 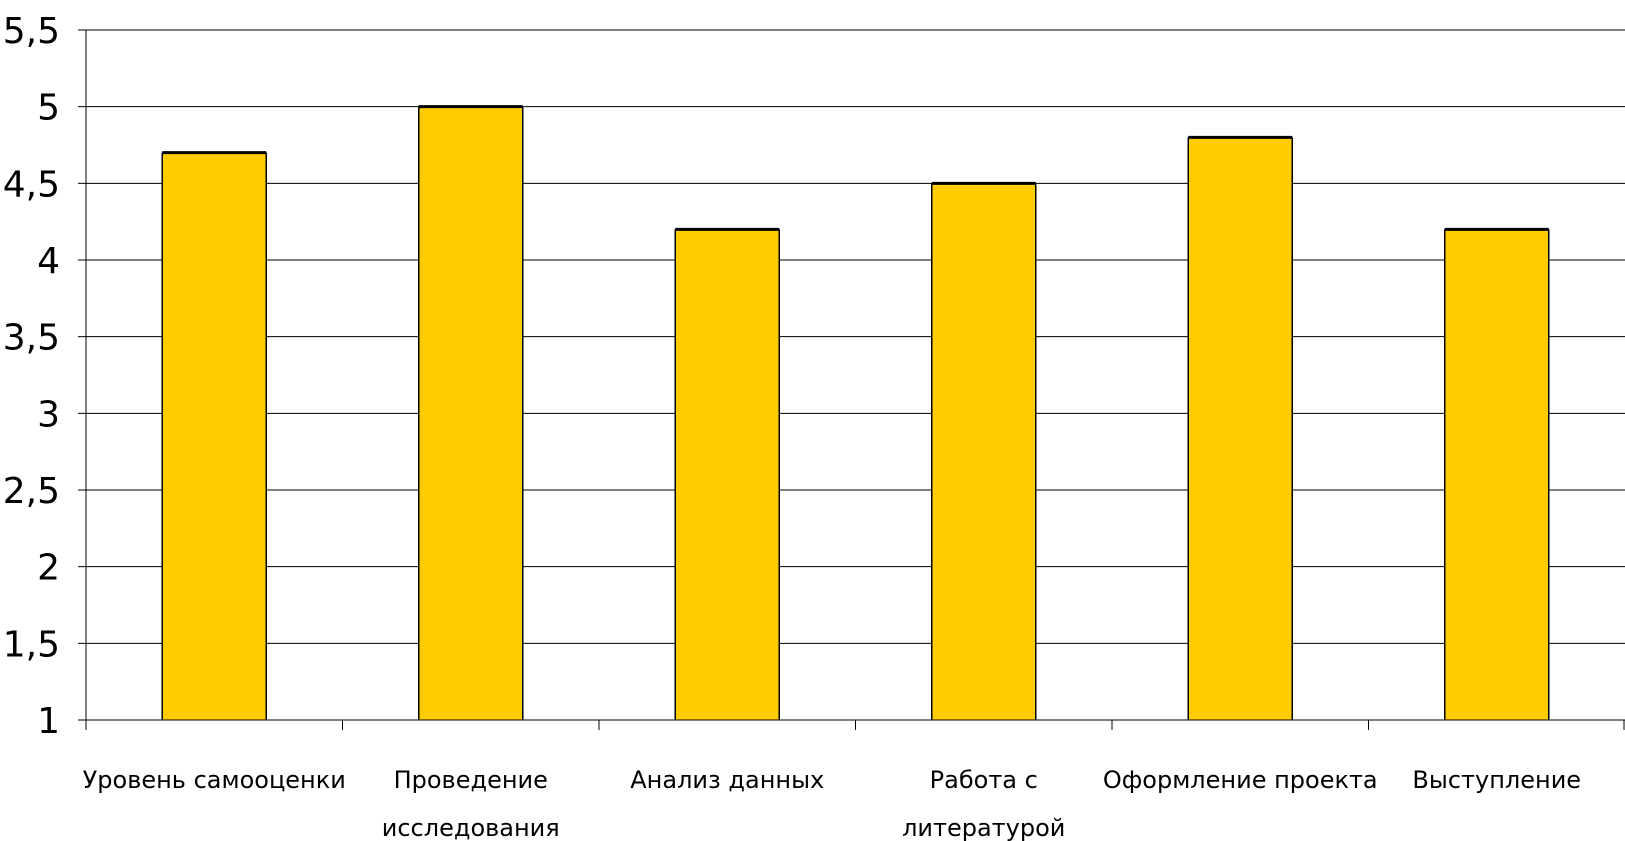 I want to click on y-tick-labels: 1 1,5 2 2,5 3 3,5 4 4,5 5 5,5, so click(x=31, y=376).